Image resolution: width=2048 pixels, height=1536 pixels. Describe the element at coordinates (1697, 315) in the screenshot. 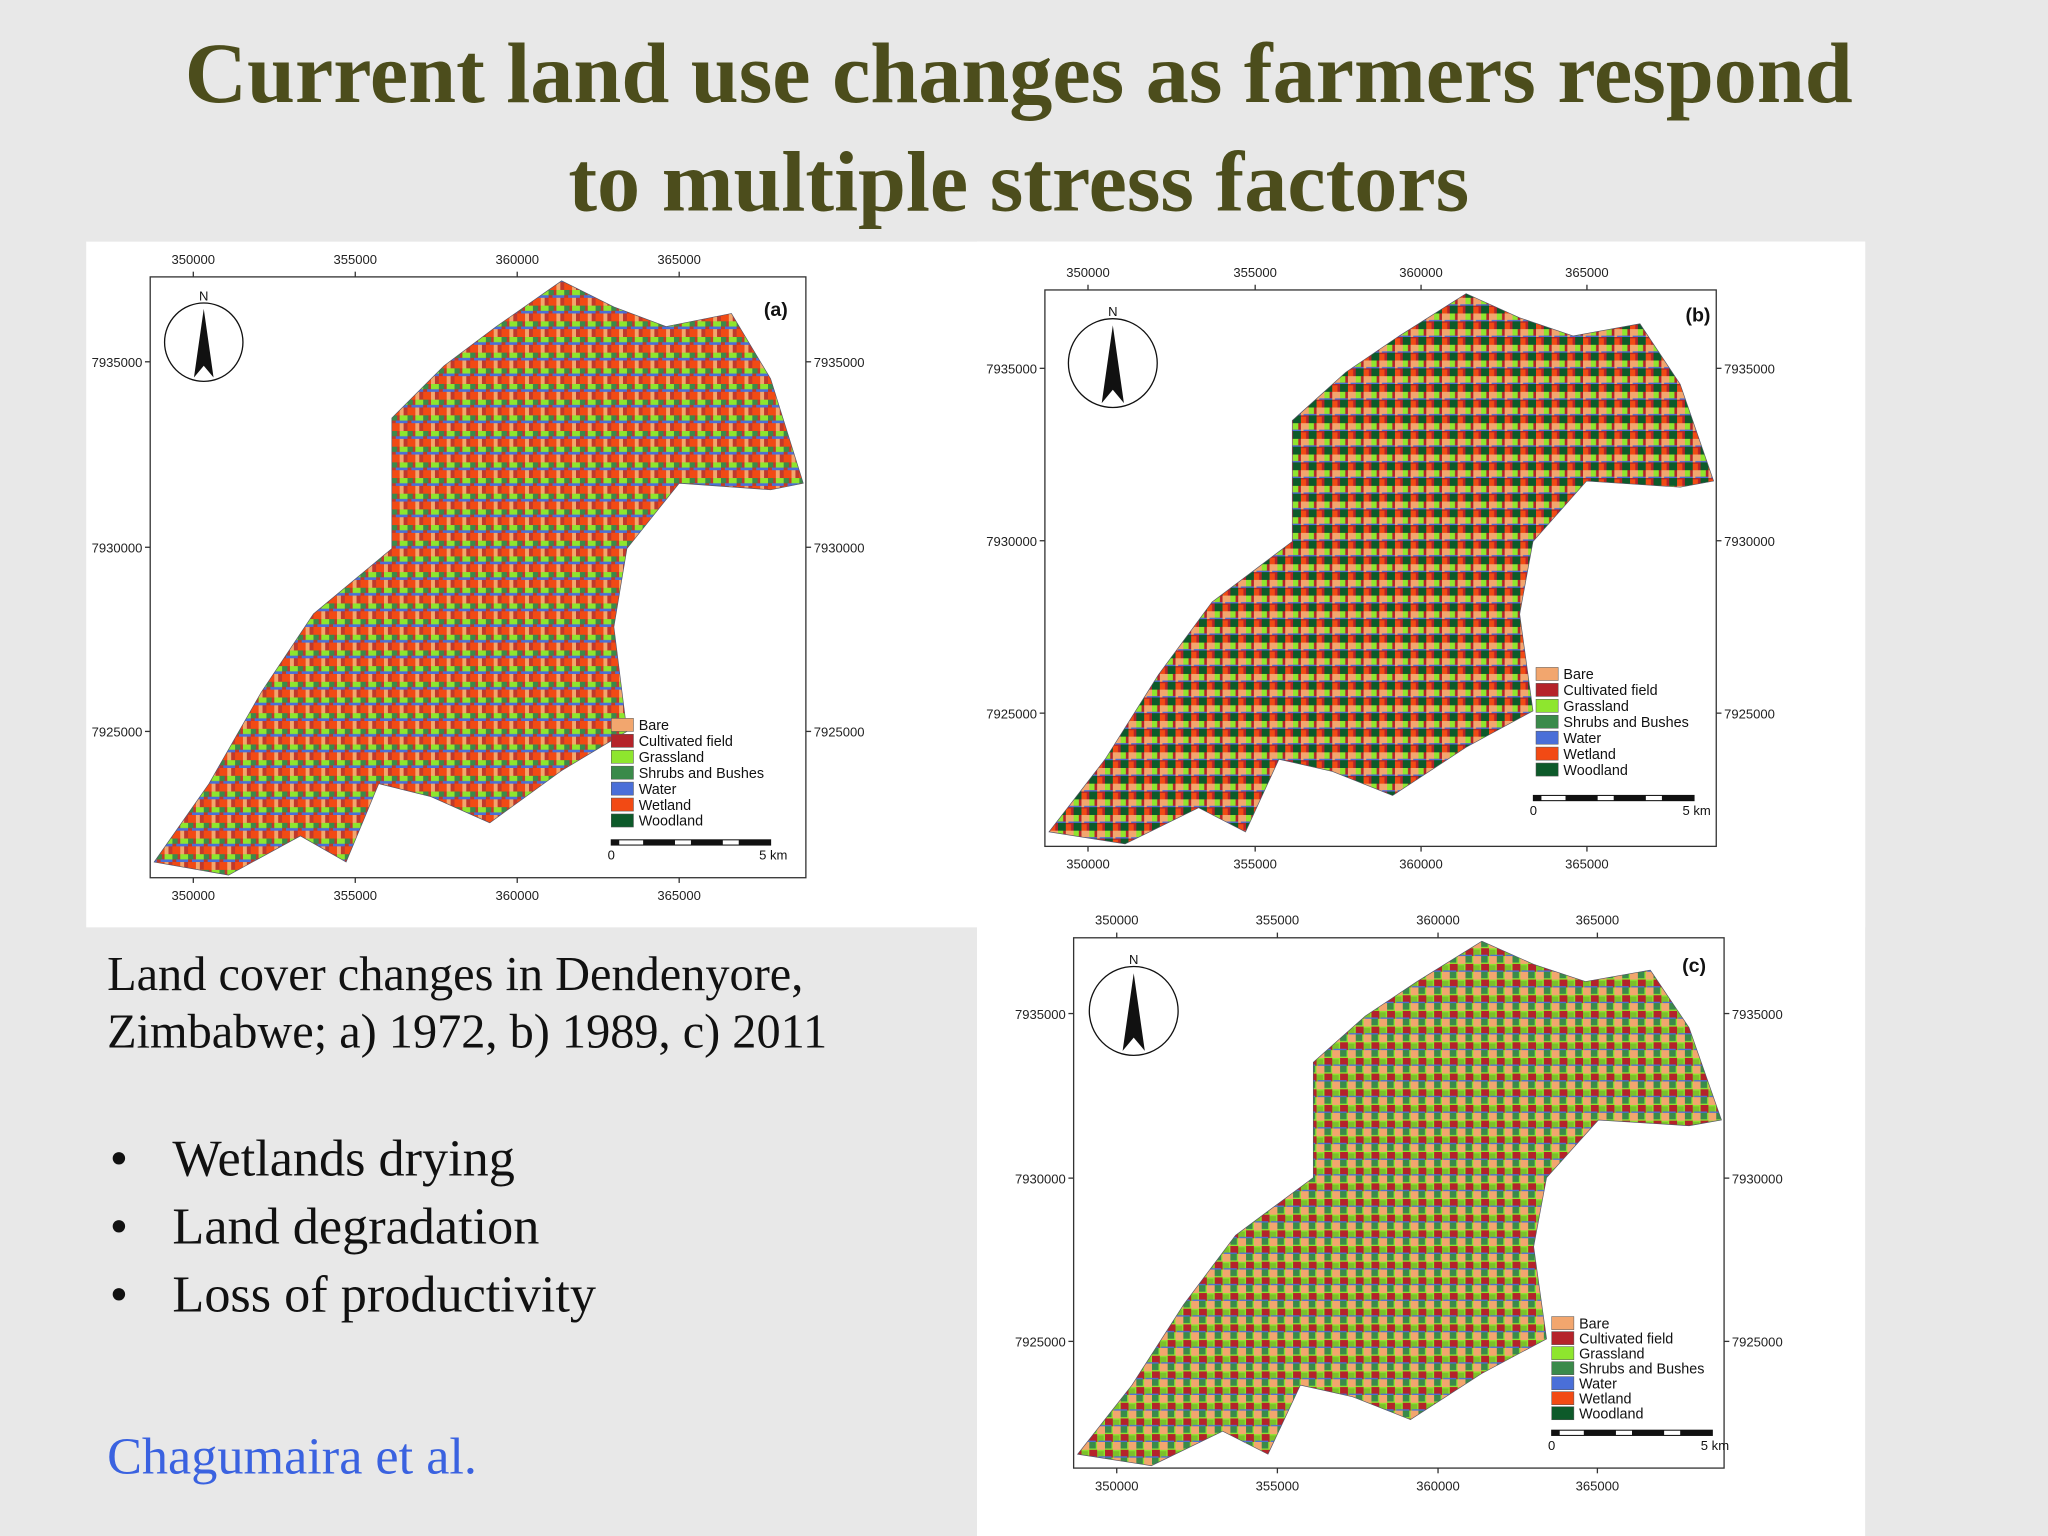

I see `panel-label: (b)` at that location.